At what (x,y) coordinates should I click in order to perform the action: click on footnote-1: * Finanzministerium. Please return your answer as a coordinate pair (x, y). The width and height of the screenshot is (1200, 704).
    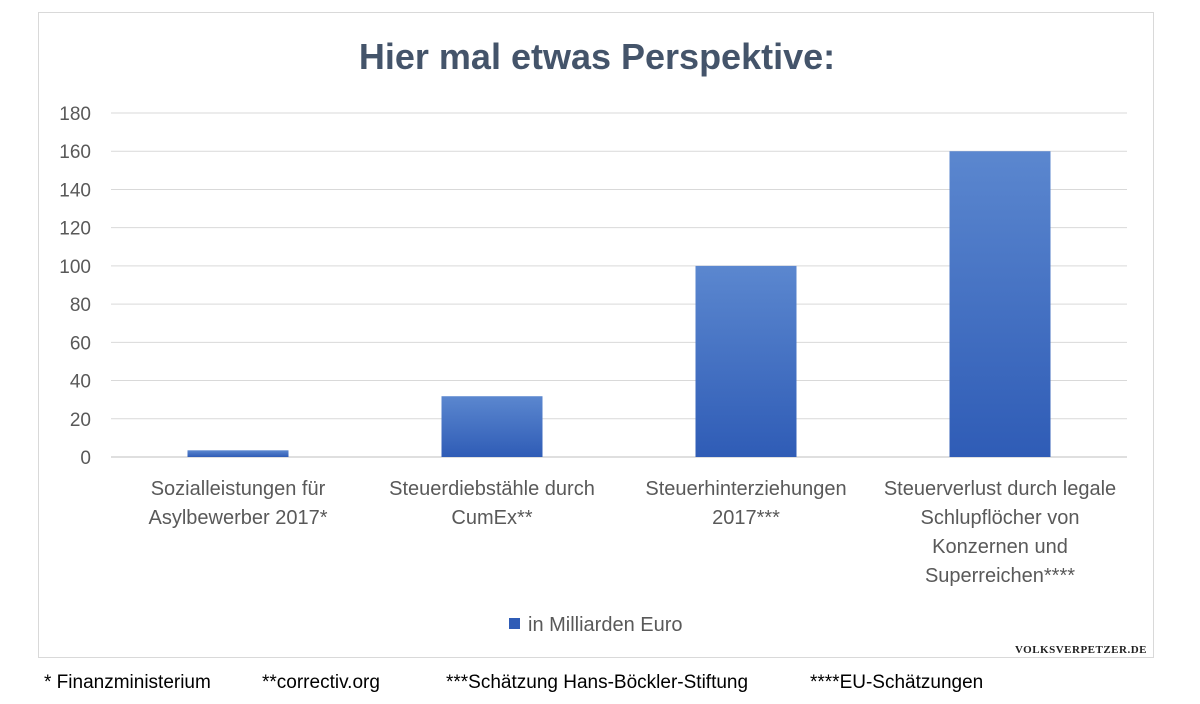
    Looking at the image, I should click on (127, 682).